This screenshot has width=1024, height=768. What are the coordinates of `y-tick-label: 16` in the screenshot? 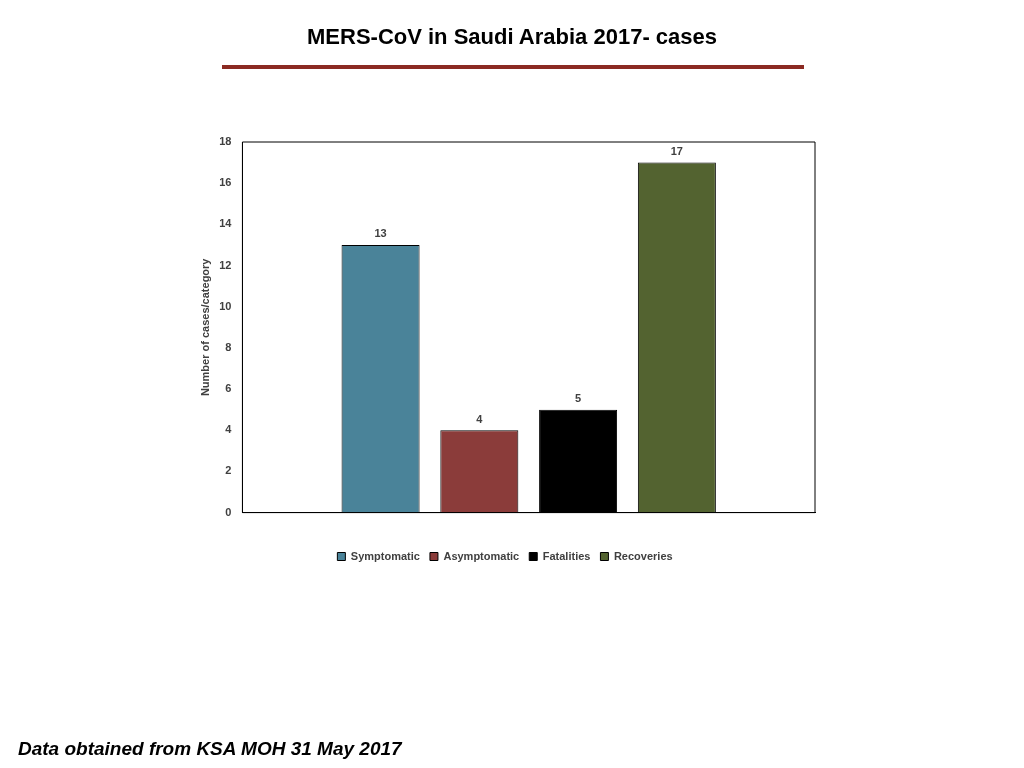 It's located at (225, 182).